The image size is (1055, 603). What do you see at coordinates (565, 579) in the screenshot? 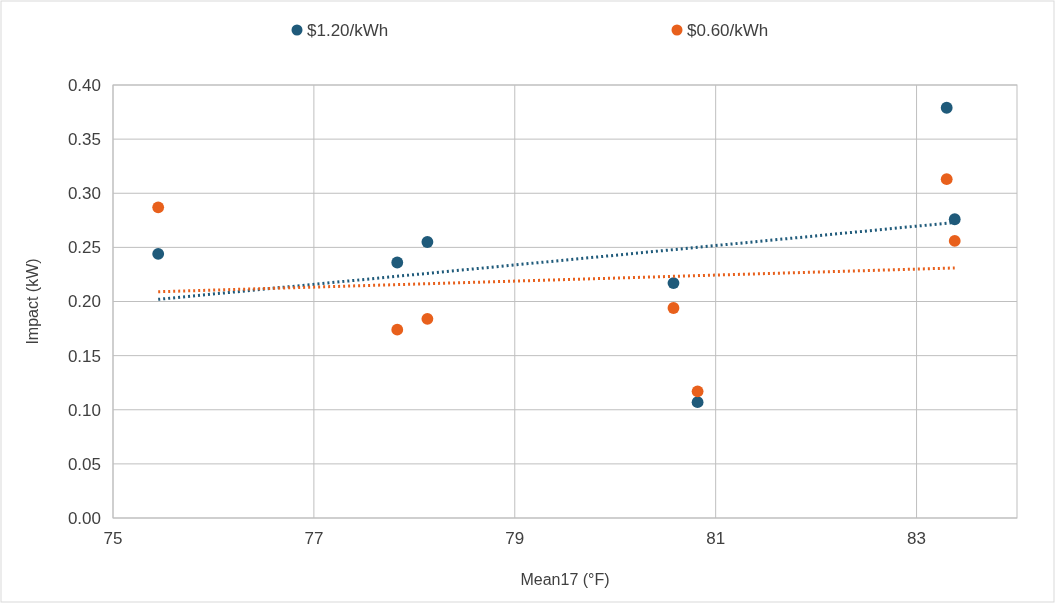
I see `x-axis-title: Mean17 (°F)` at bounding box center [565, 579].